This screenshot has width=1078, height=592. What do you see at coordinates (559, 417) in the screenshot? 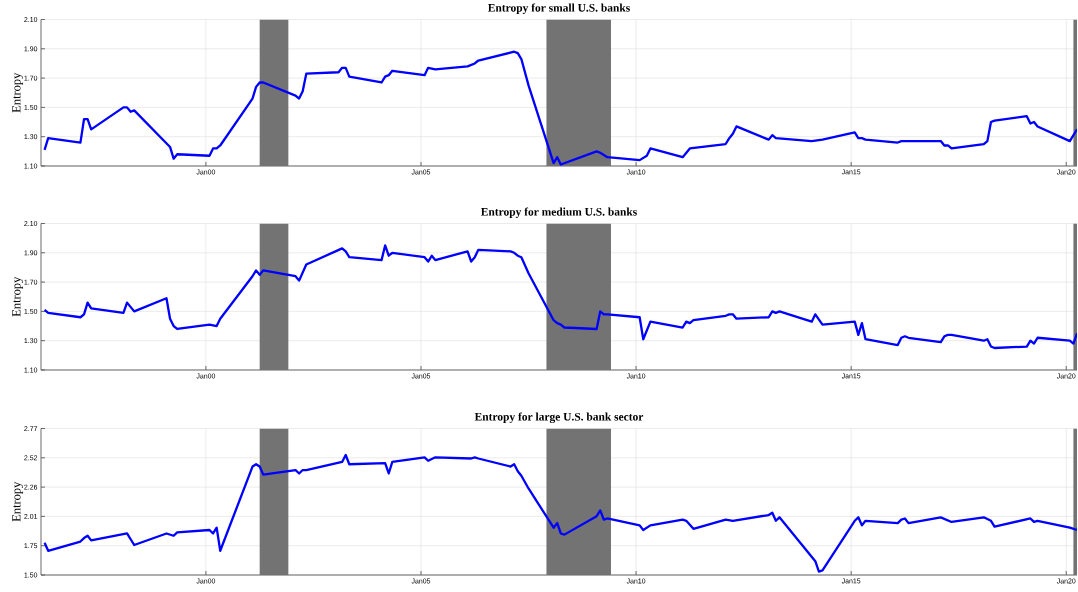
I see `chart-title: Entropy for large U.S. bank sector` at bounding box center [559, 417].